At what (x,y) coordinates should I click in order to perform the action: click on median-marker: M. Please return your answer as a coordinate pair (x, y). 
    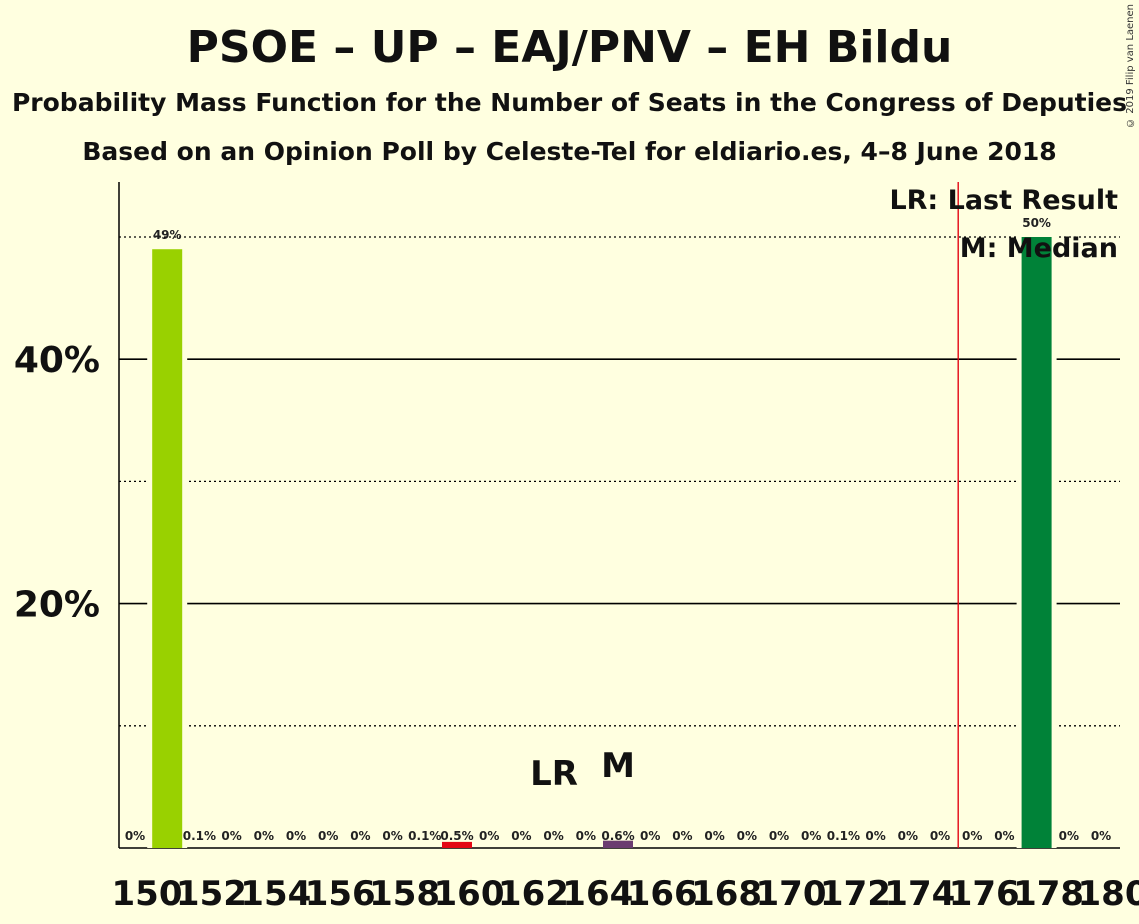
    Looking at the image, I should click on (618, 766).